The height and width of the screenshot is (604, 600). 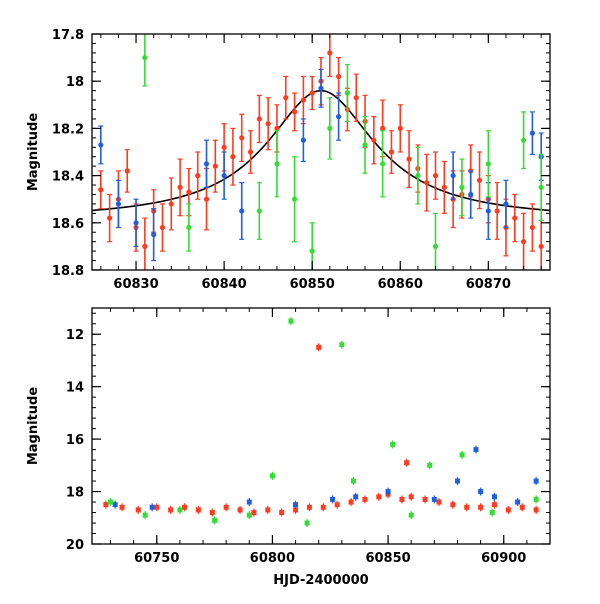 What do you see at coordinates (75, 388) in the screenshot?
I see `y-tick-label: 14` at bounding box center [75, 388].